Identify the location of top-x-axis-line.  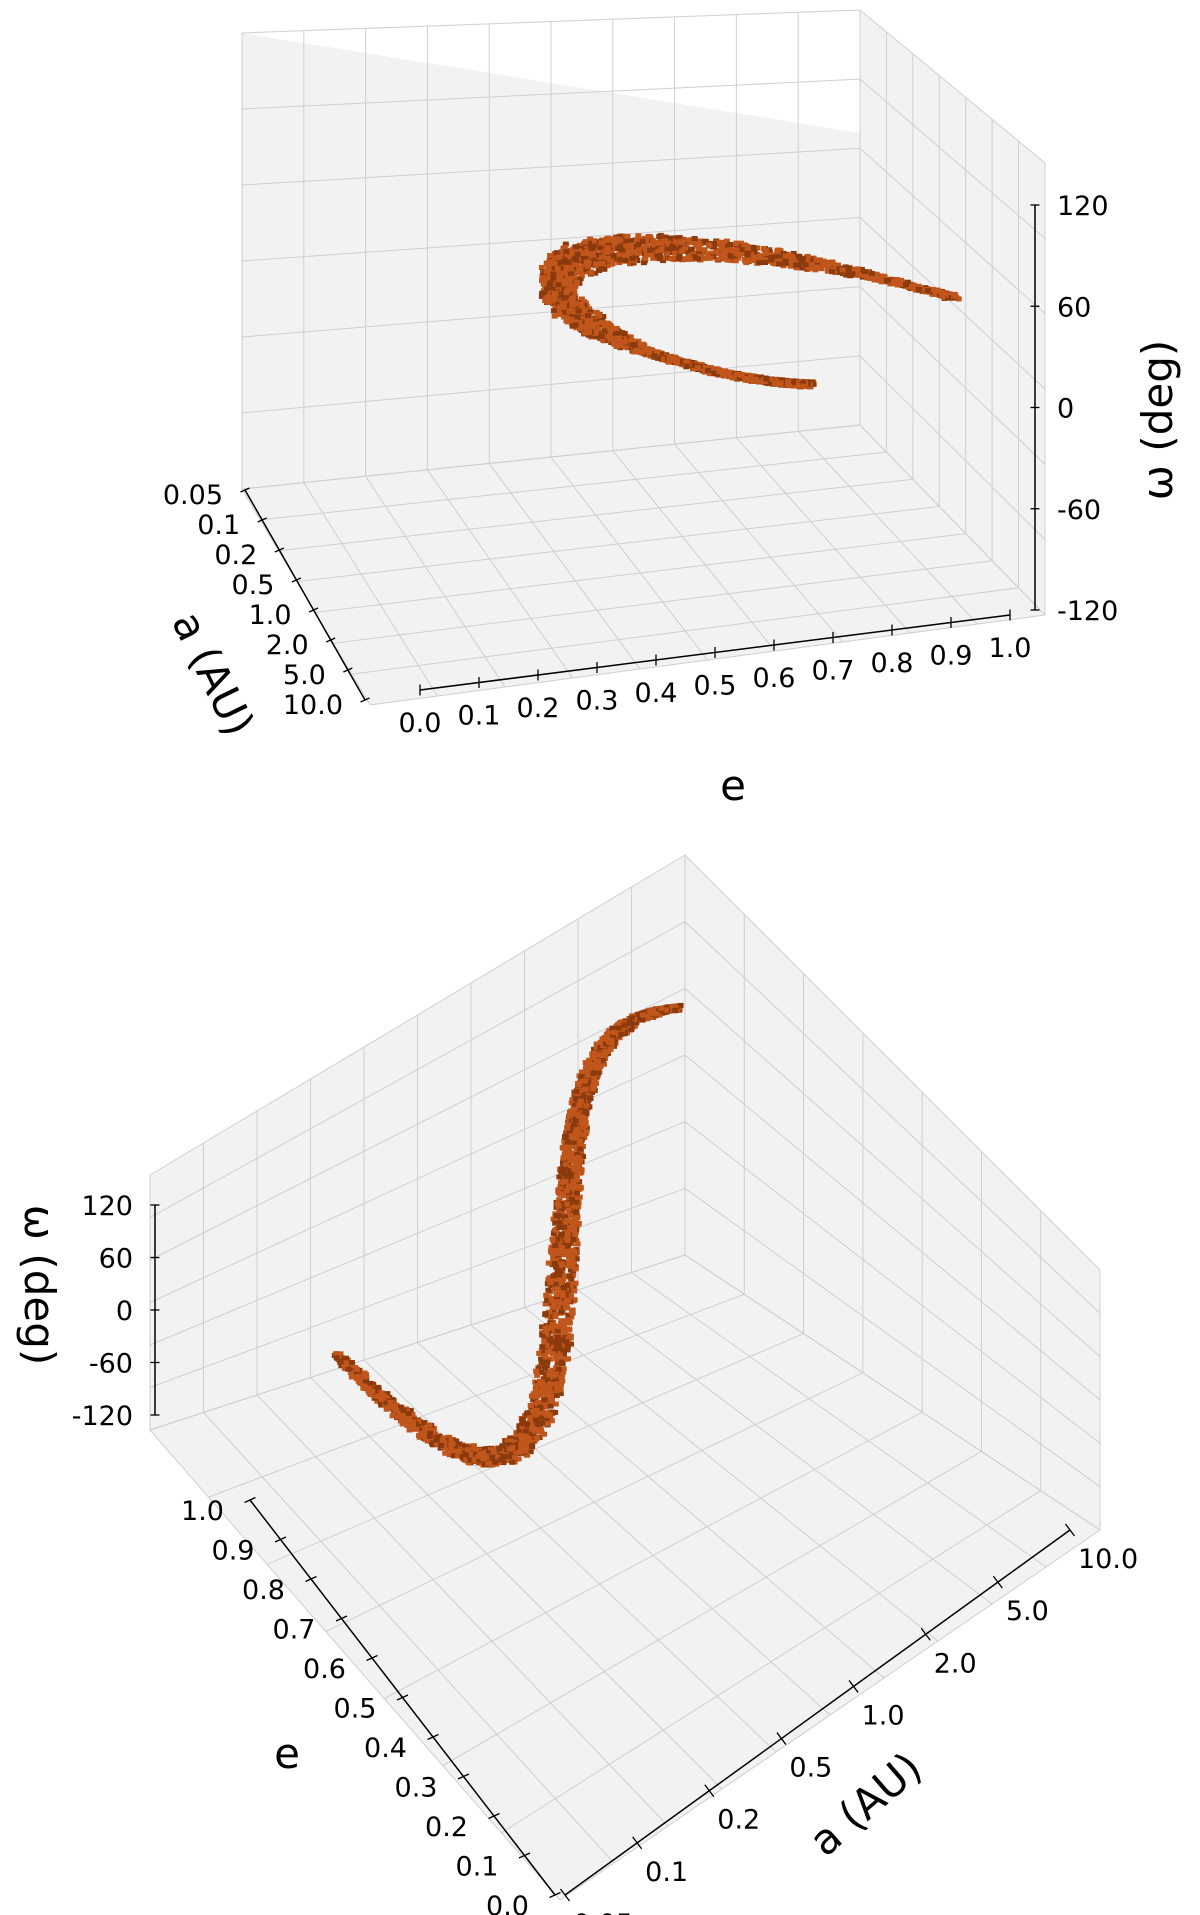
(305, 595).